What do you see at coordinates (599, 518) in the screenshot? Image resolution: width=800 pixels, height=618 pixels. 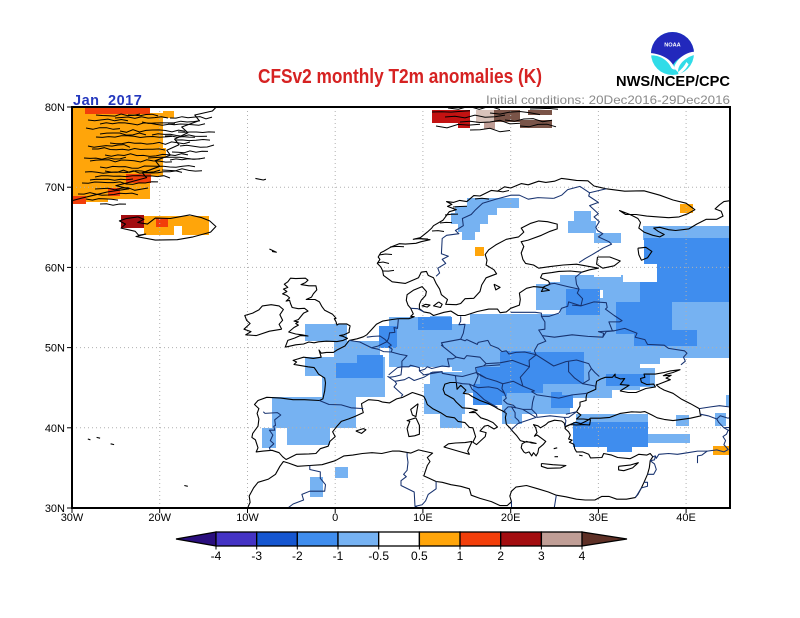 I see `svg-text: 30E` at bounding box center [599, 518].